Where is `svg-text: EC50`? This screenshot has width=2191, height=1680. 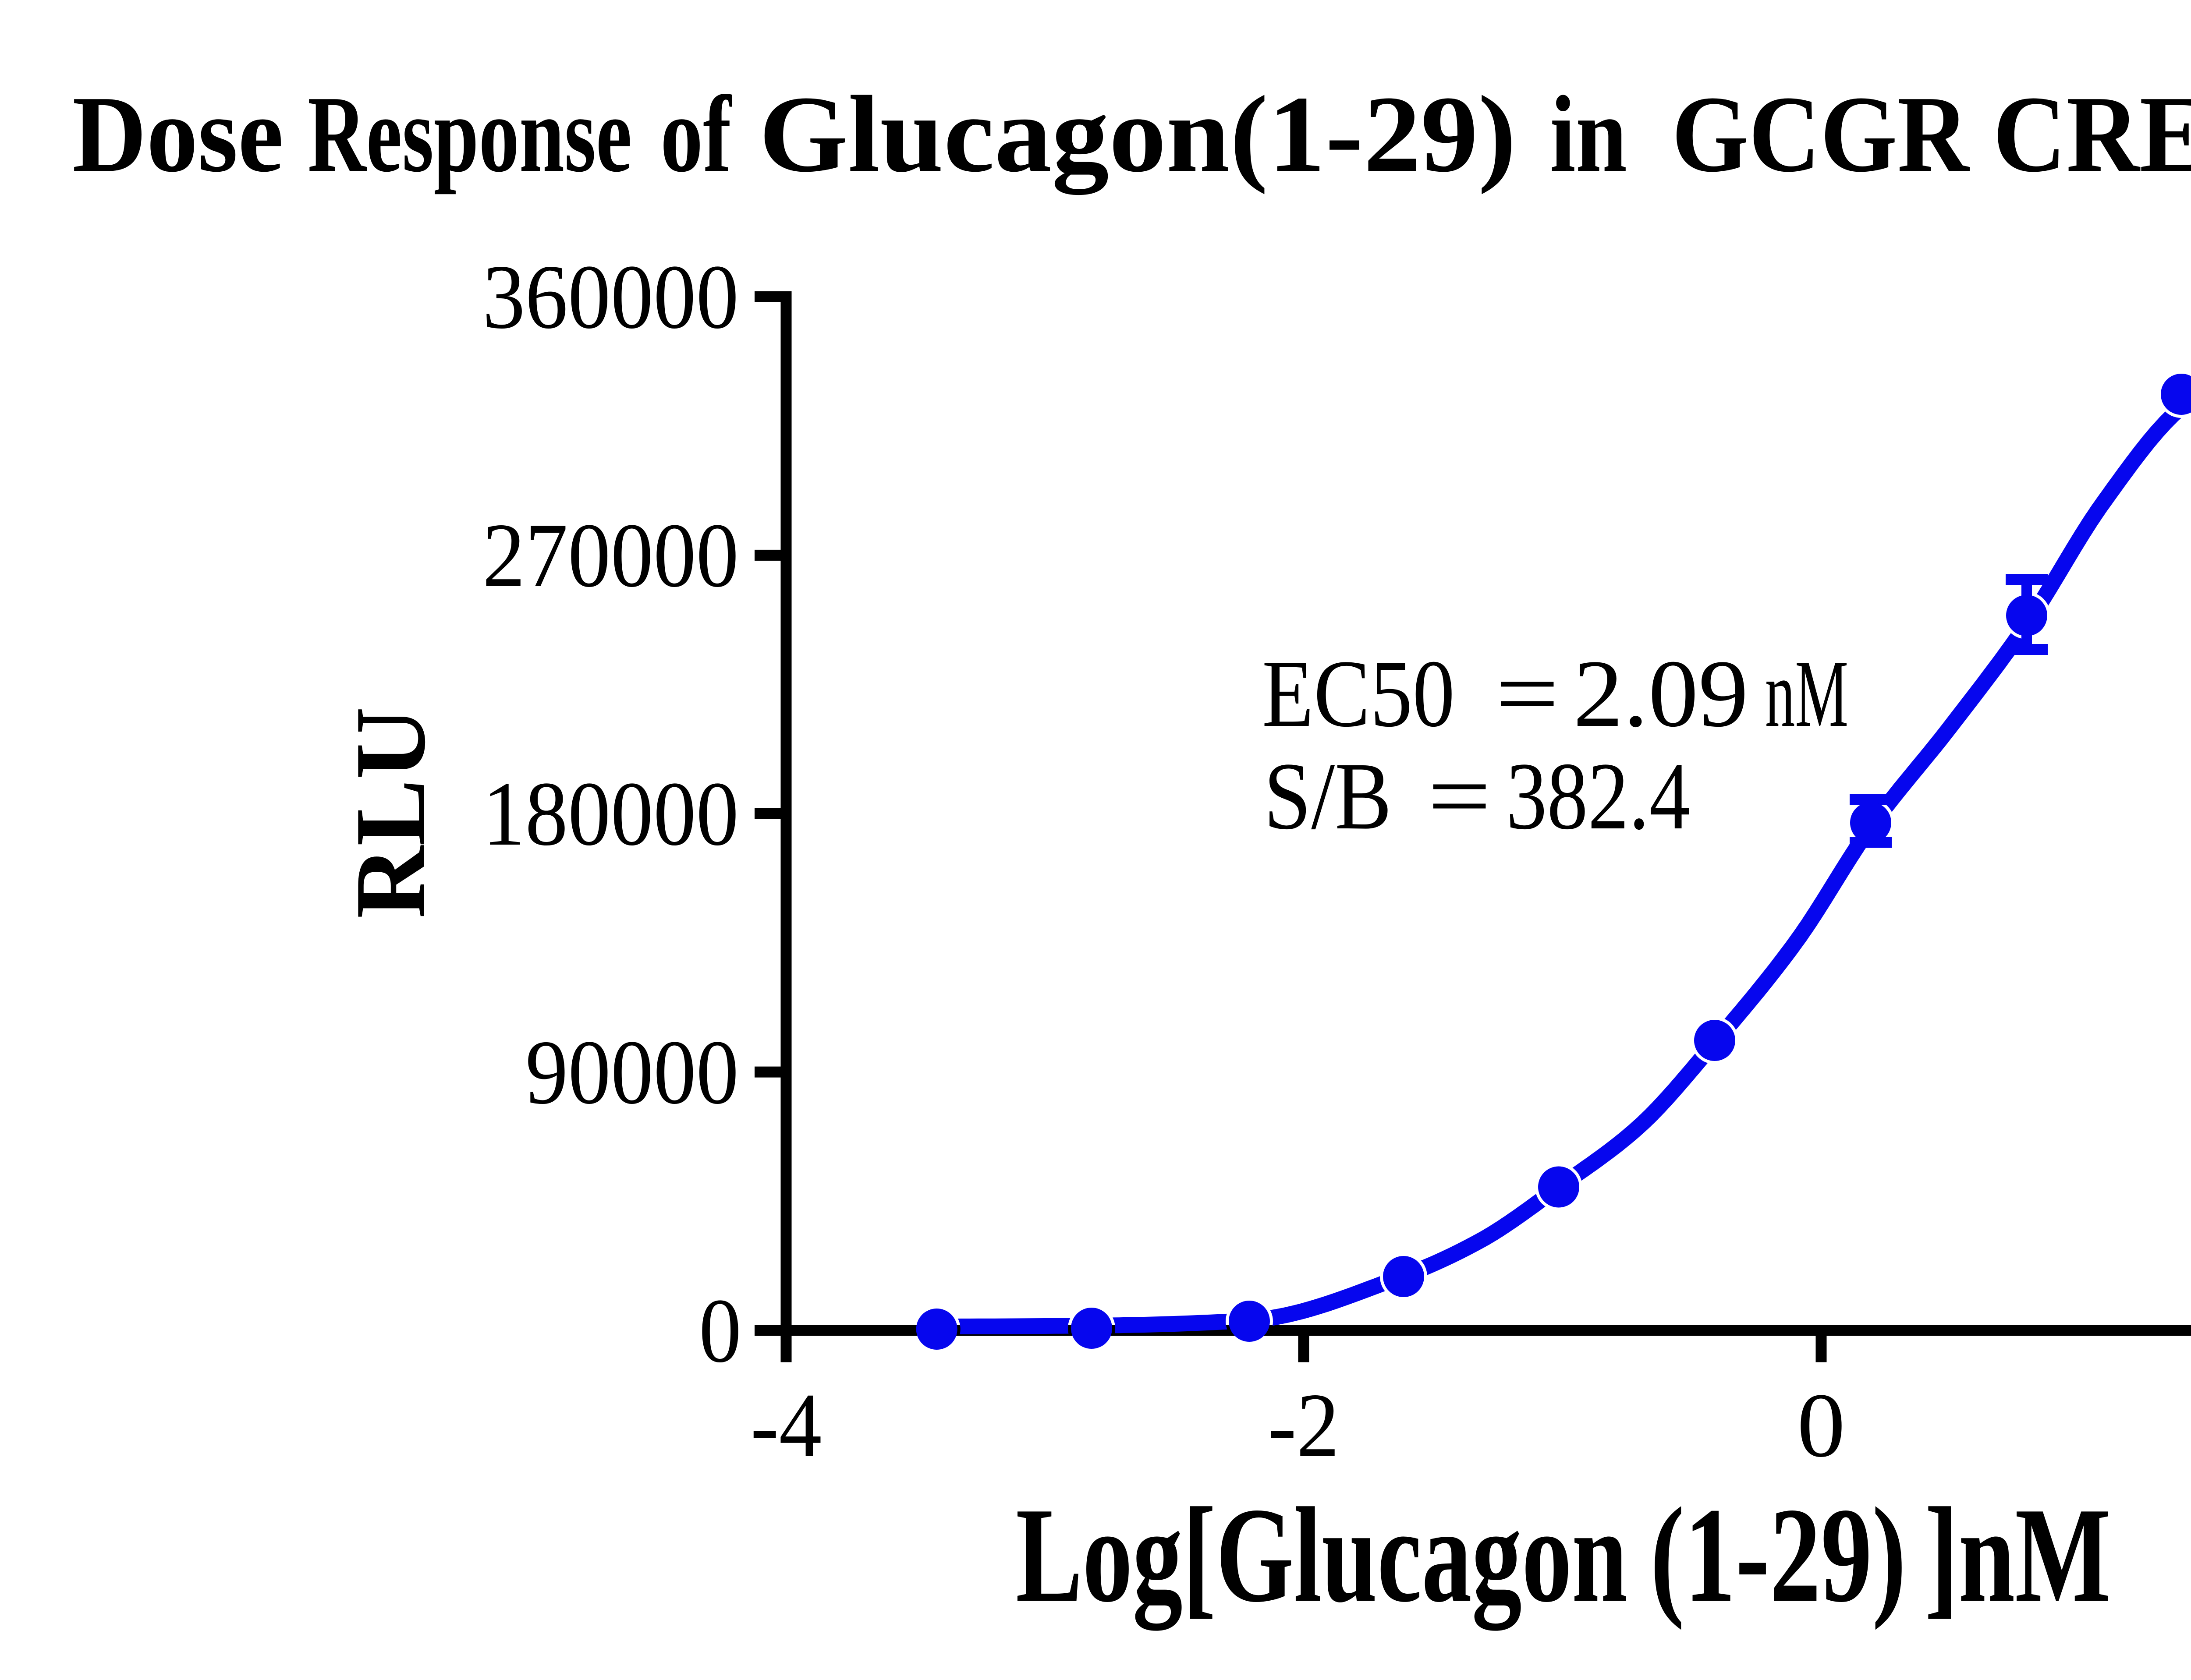
svg-text: EC50 is located at coordinates (1358, 693).